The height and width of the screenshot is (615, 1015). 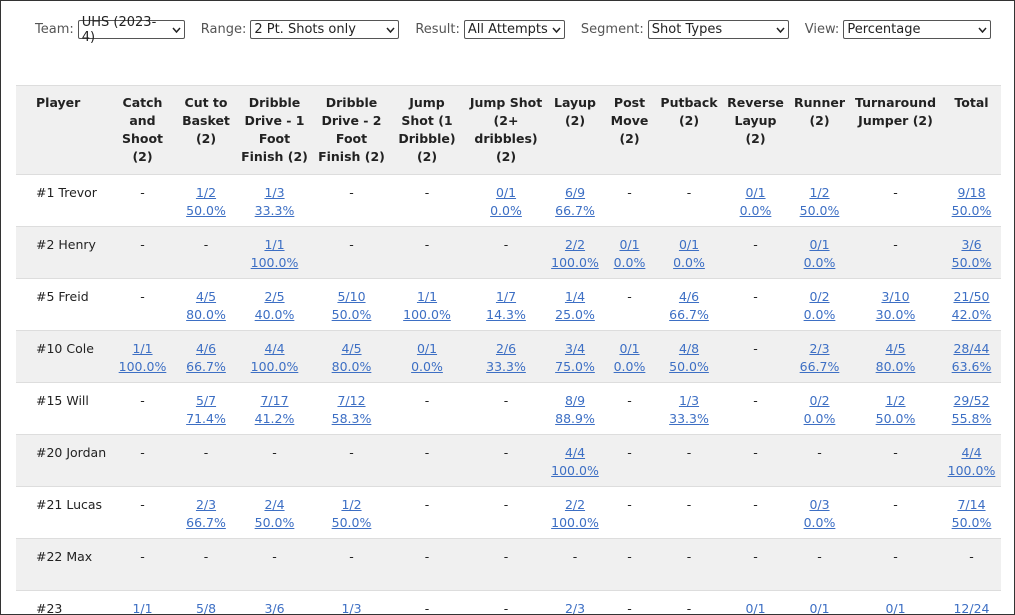 What do you see at coordinates (971, 348) in the screenshot?
I see `made-attempts-link: 28/44` at bounding box center [971, 348].